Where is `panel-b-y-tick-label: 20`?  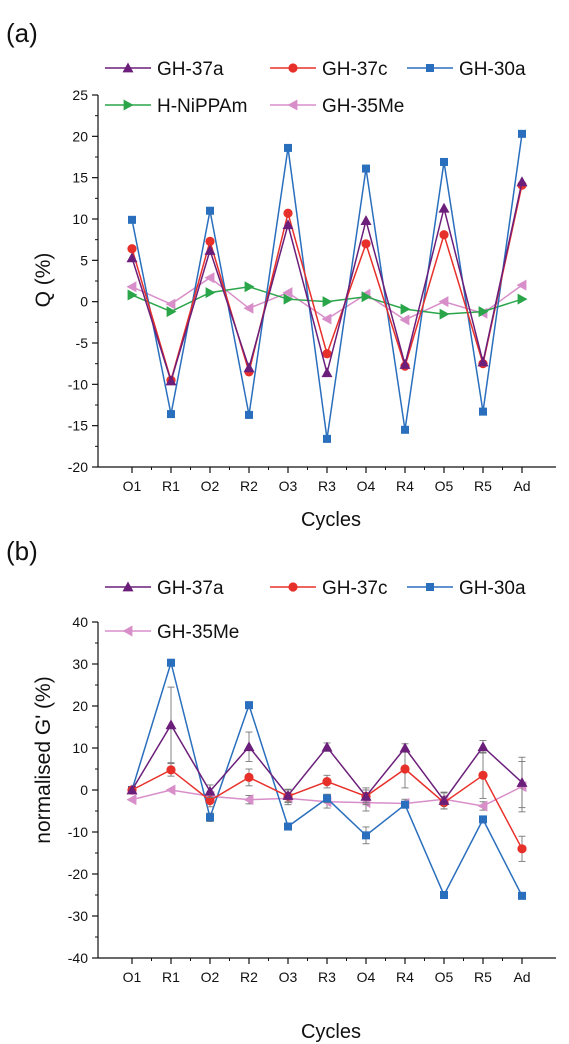
panel-b-y-tick-label: 20 is located at coordinates (80, 706).